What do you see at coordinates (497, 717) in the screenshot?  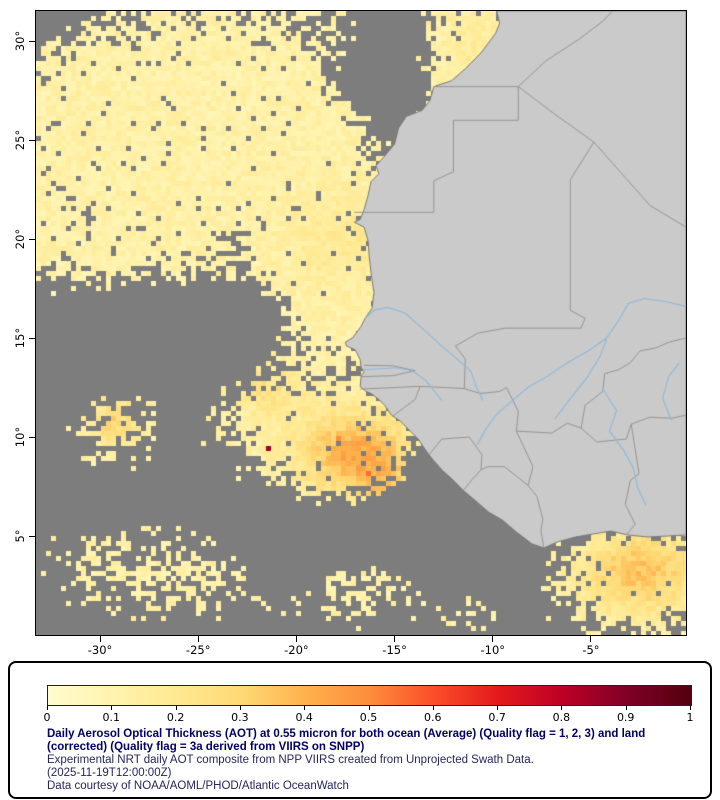 I see `colorbar-tick-label: 0.7` at bounding box center [497, 717].